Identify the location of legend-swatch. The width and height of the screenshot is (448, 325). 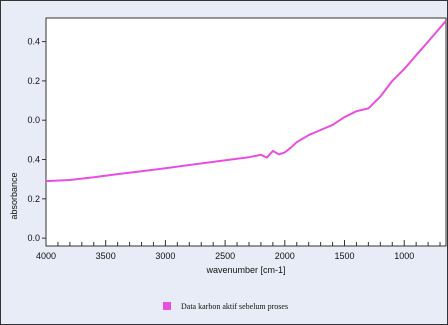
(167, 306).